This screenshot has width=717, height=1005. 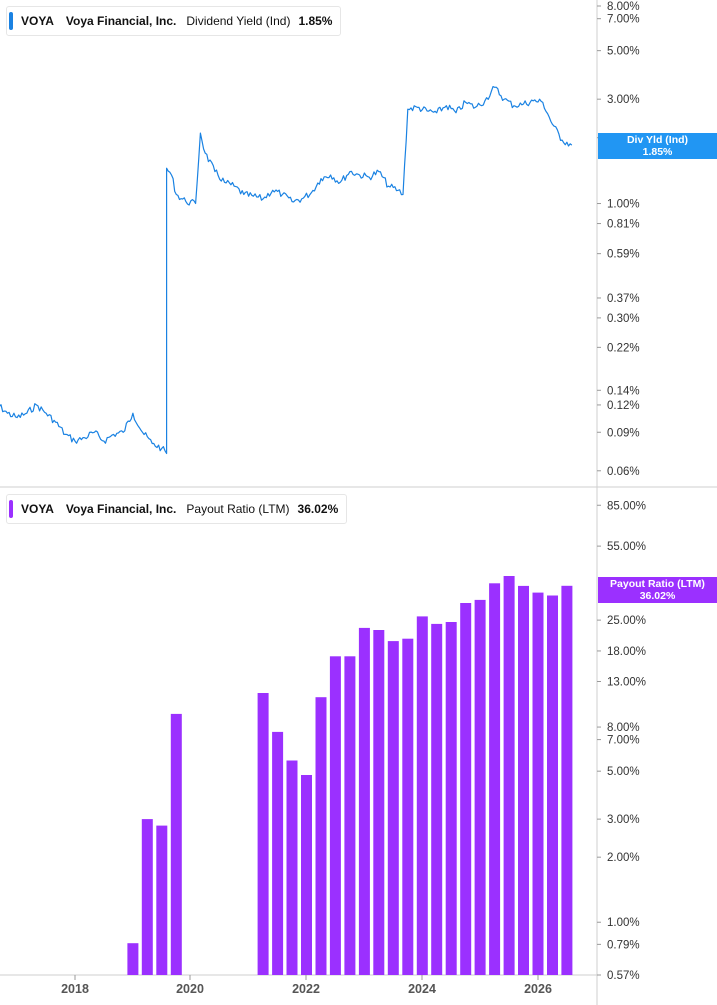 I want to click on badge-value: 1.85%, so click(x=657, y=152).